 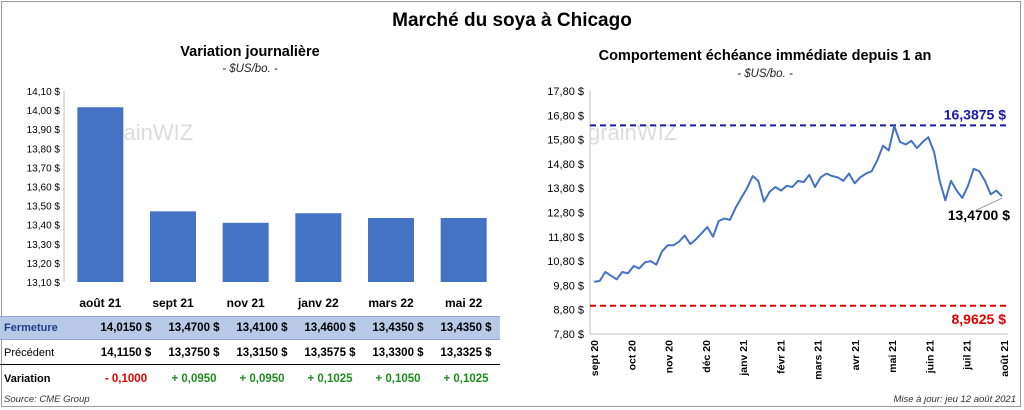 What do you see at coordinates (262, 353) in the screenshot?
I see `table-cell: 13,3150 $` at bounding box center [262, 353].